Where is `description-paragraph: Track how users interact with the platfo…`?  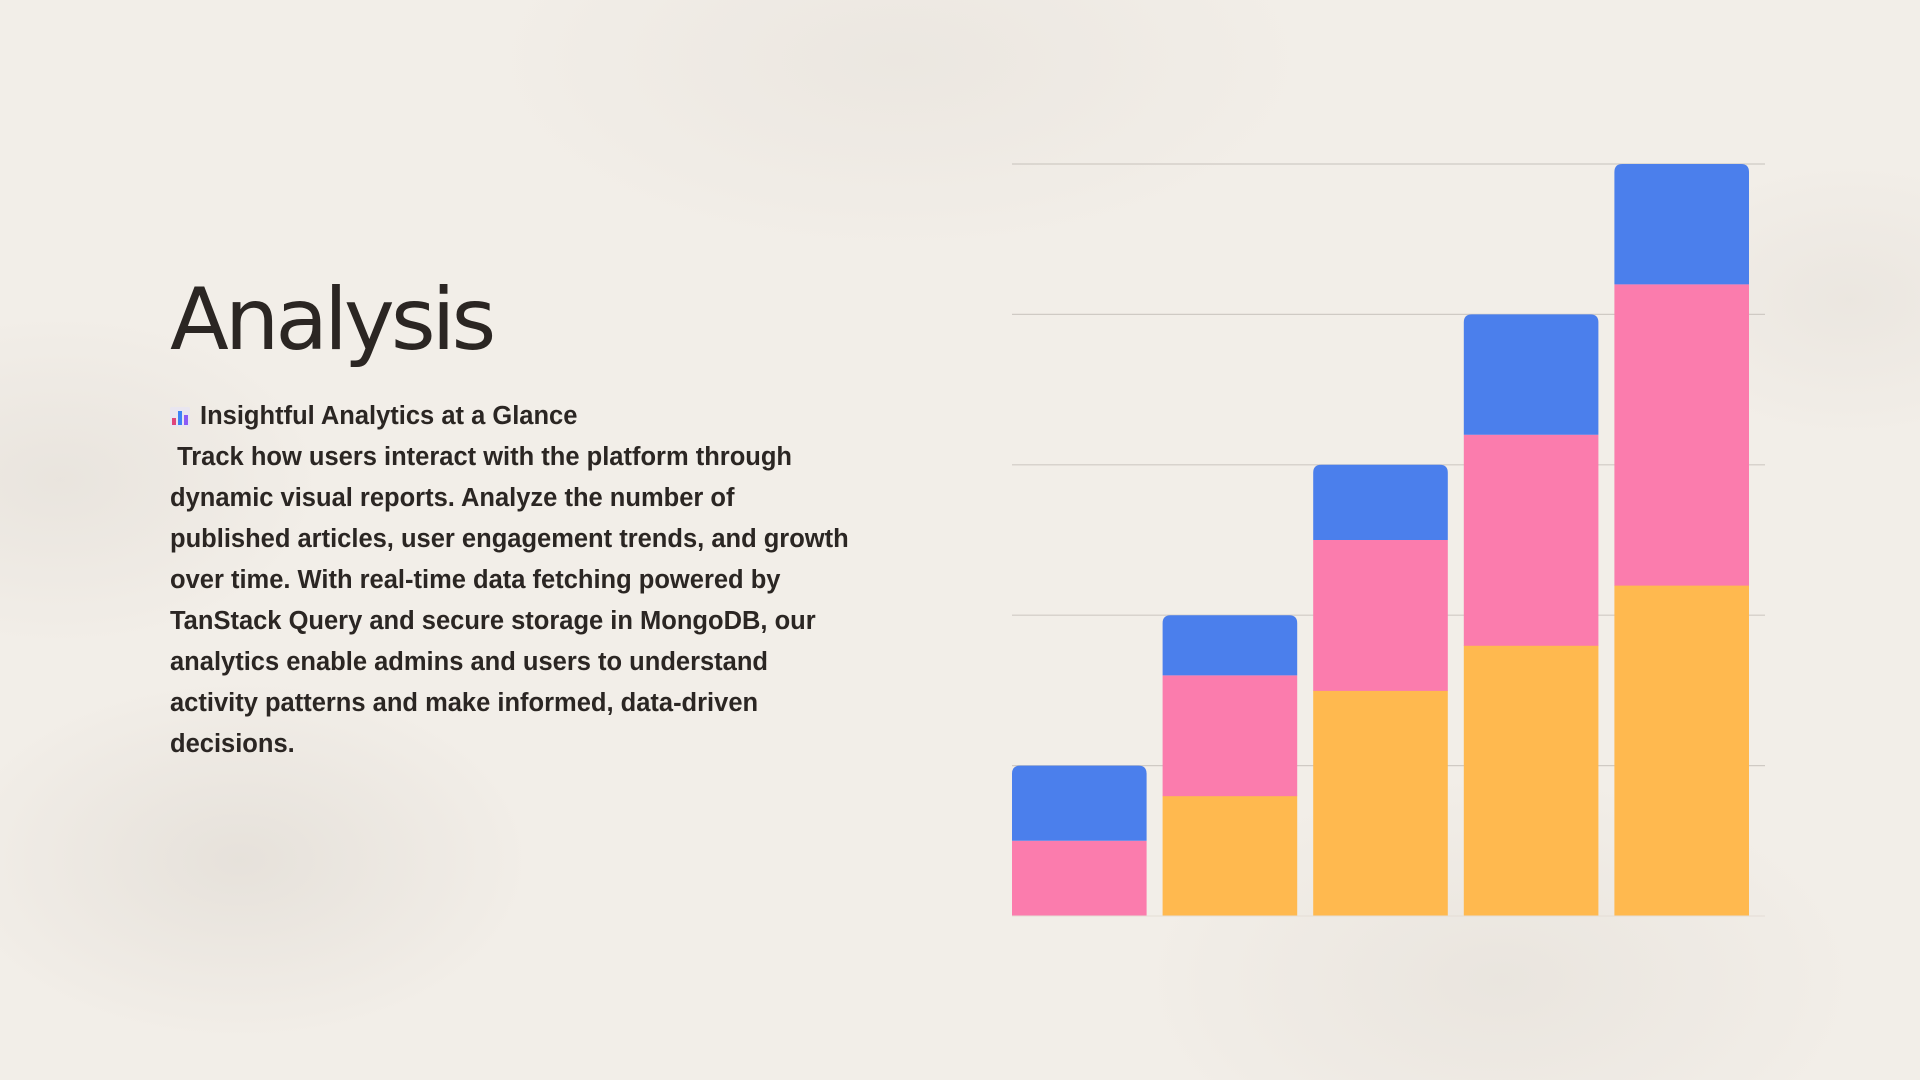 description-paragraph: Track how users interact with the platfo… is located at coordinates (513, 600).